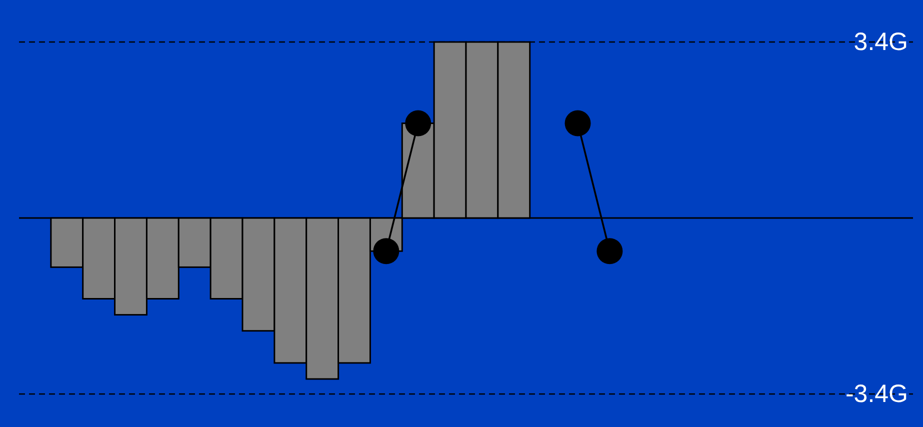 Image resolution: width=923 pixels, height=427 pixels. I want to click on y-tick-label: 3.4G, so click(881, 42).